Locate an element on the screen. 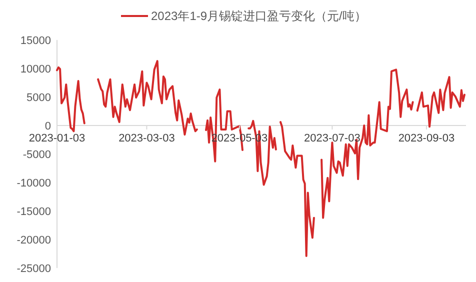 The image size is (476, 282). x-tick-label: 2023-03-03 is located at coordinates (146, 138).